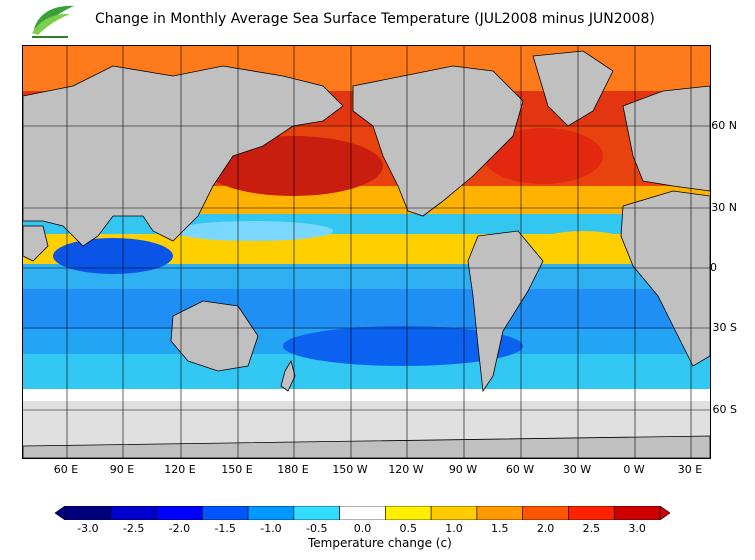 Image resolution: width=755 pixels, height=560 pixels. What do you see at coordinates (380, 543) in the screenshot?
I see `colorbar-title: Temperature change (c)` at bounding box center [380, 543].